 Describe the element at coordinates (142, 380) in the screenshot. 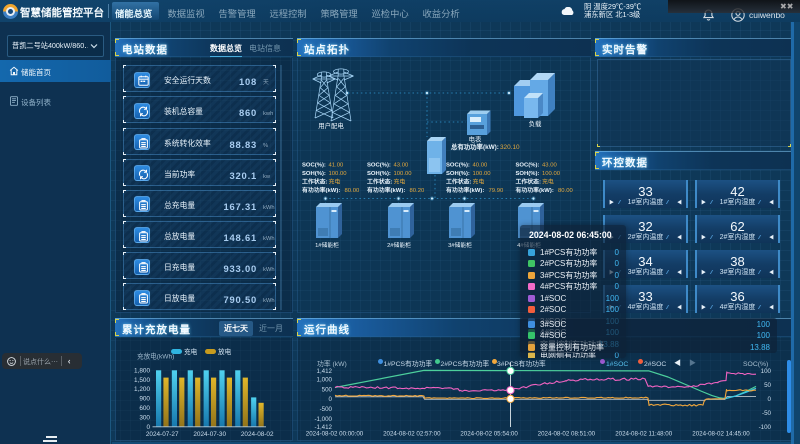

I see `svg-text: 1,500` at that location.